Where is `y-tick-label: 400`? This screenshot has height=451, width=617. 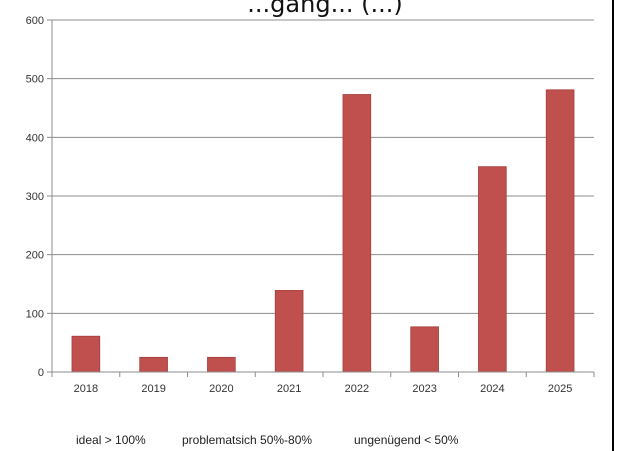 y-tick-label: 400 is located at coordinates (35, 138).